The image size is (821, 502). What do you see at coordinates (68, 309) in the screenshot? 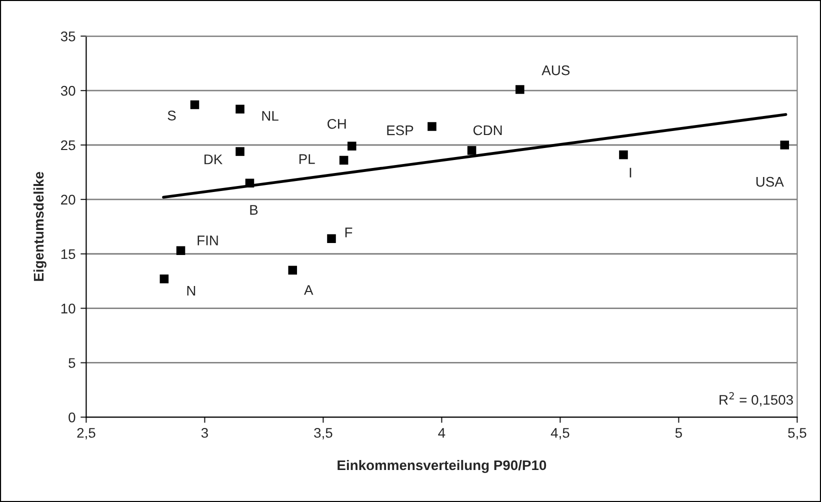
I see `y-tick-label: 10` at bounding box center [68, 309].